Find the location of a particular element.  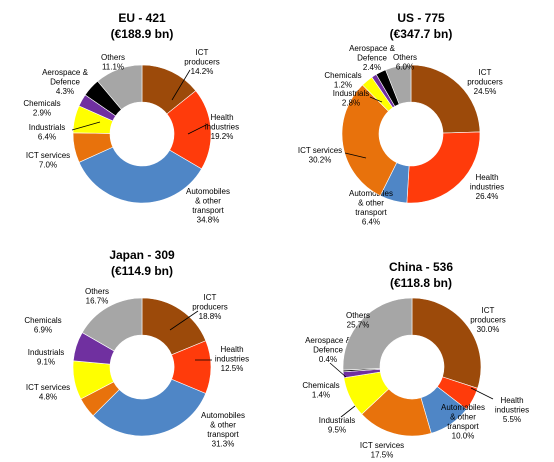

ict-producers-value-label: 14.2% is located at coordinates (202, 71).